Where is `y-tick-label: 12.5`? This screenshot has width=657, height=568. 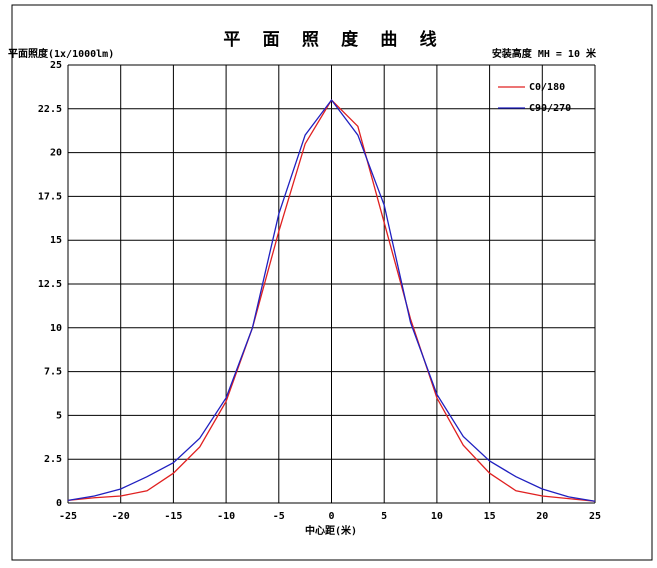 y-tick-label: 12.5 is located at coordinates (50, 284).